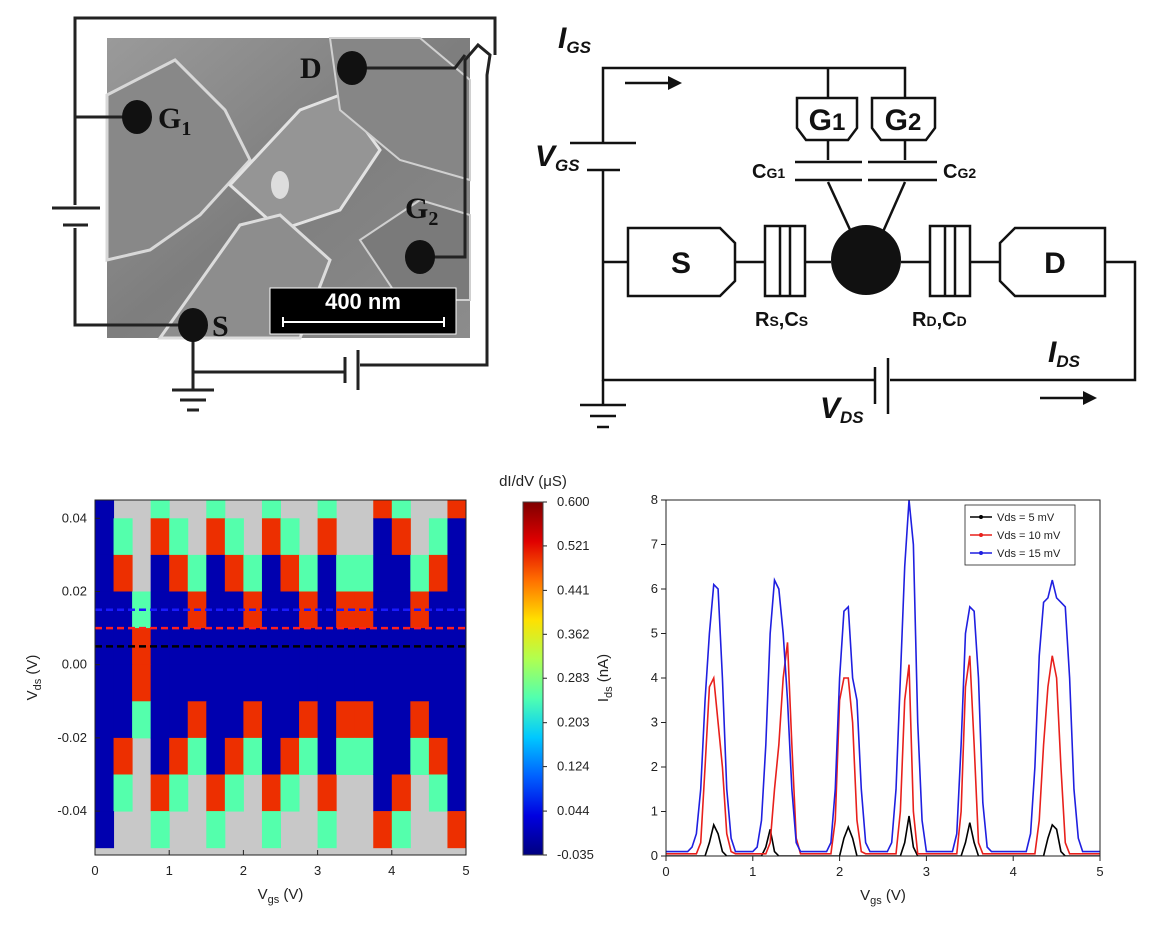  I want to click on heatmap, so click(280, 677).